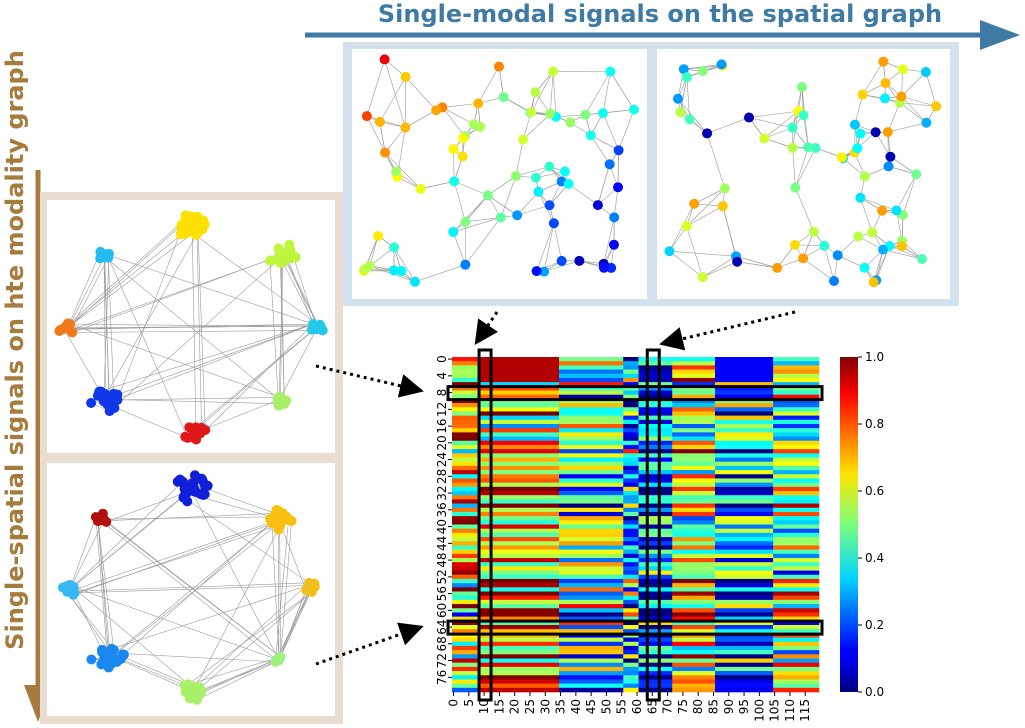 The width and height of the screenshot is (1025, 728). Describe the element at coordinates (874, 424) in the screenshot. I see `colorbar-tick-label: 0.8` at that location.